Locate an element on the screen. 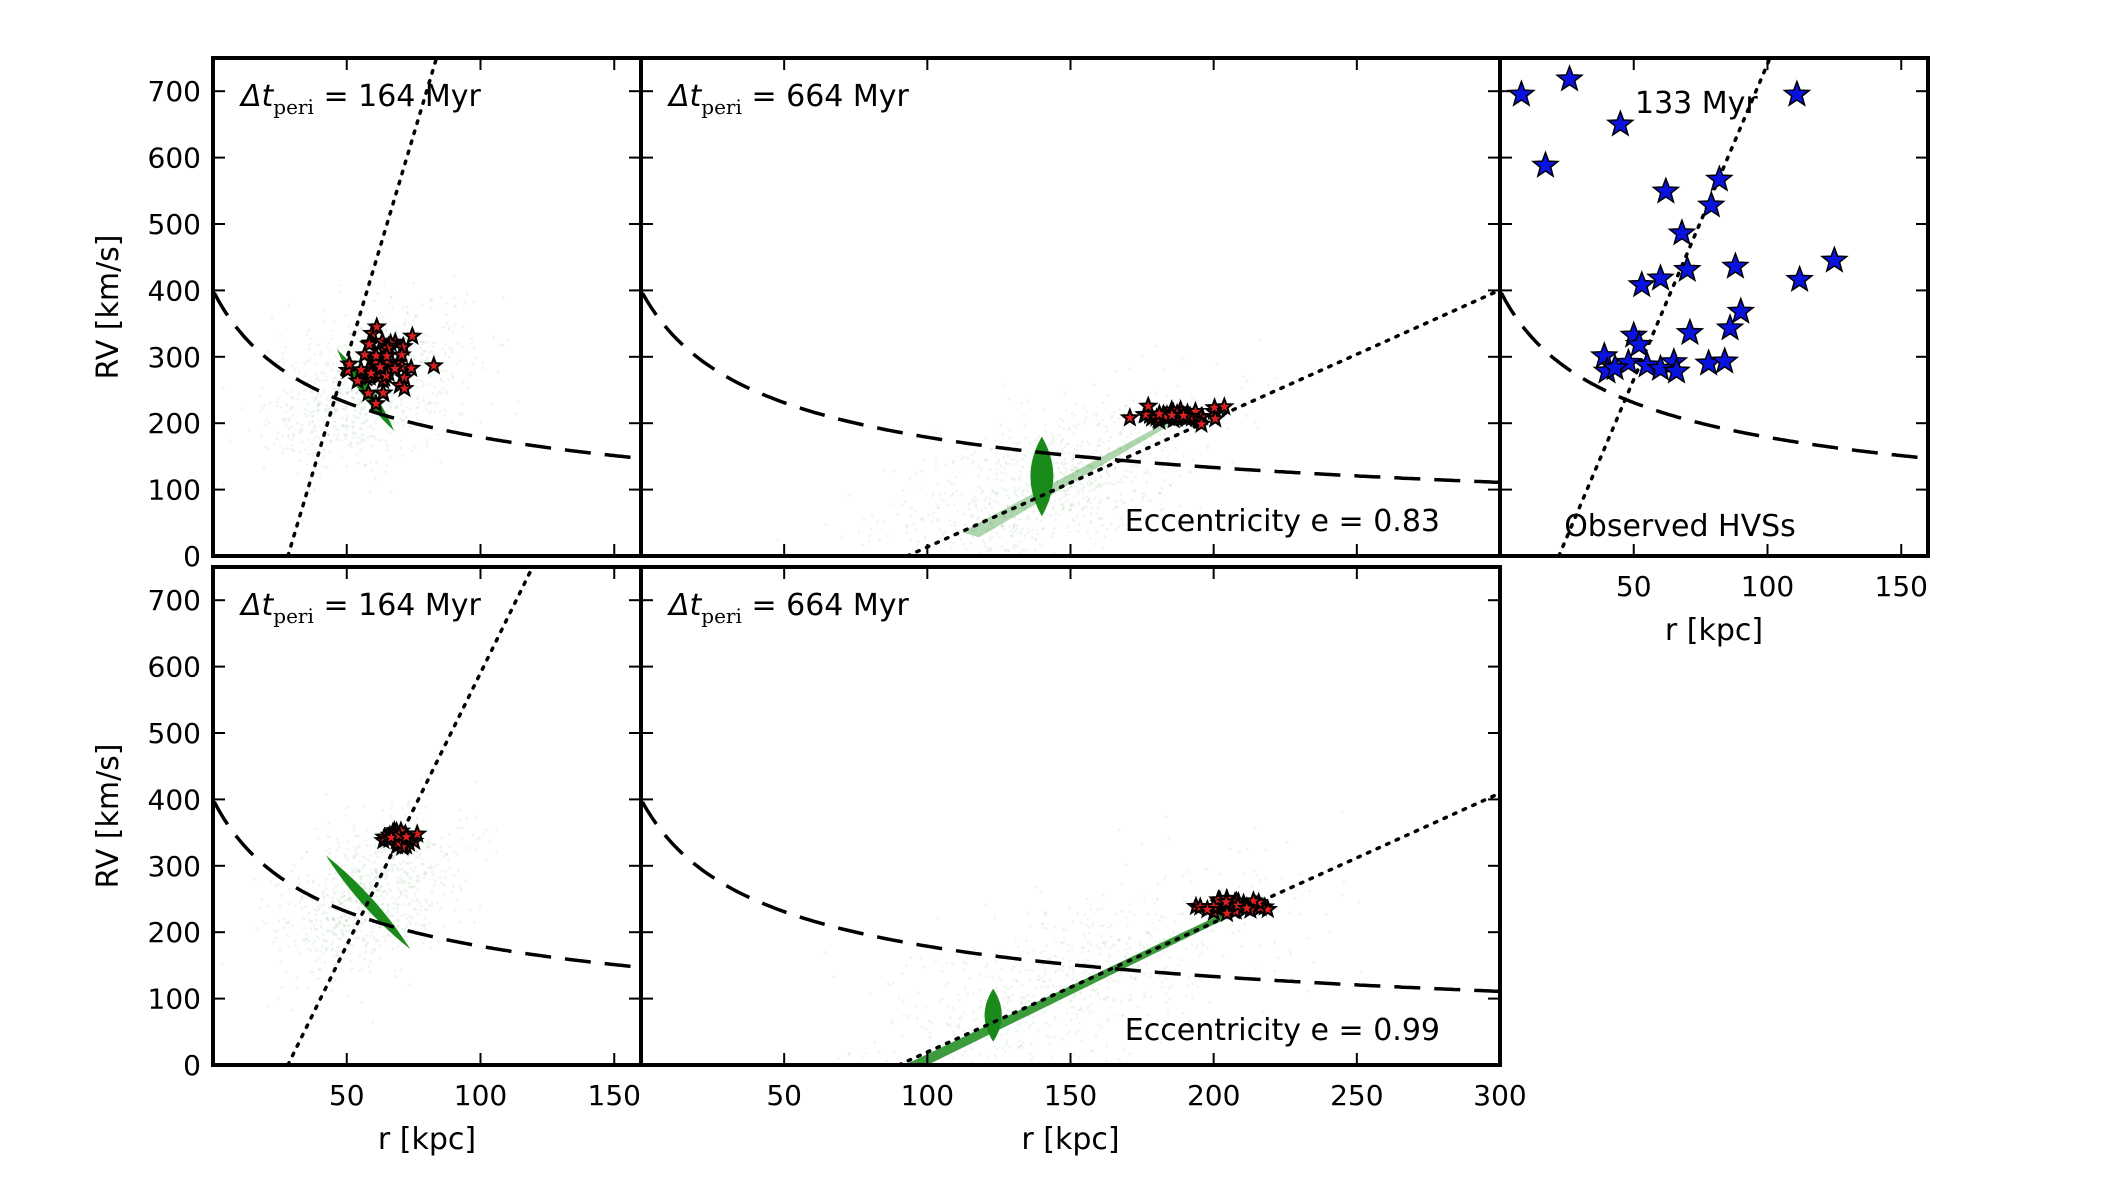 This screenshot has height=1177, width=2122. annotation-subscript: peri is located at coordinates (721, 107).